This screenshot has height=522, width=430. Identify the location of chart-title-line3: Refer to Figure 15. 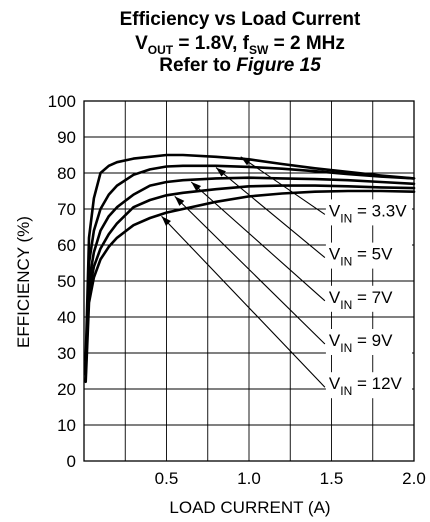
(240, 65).